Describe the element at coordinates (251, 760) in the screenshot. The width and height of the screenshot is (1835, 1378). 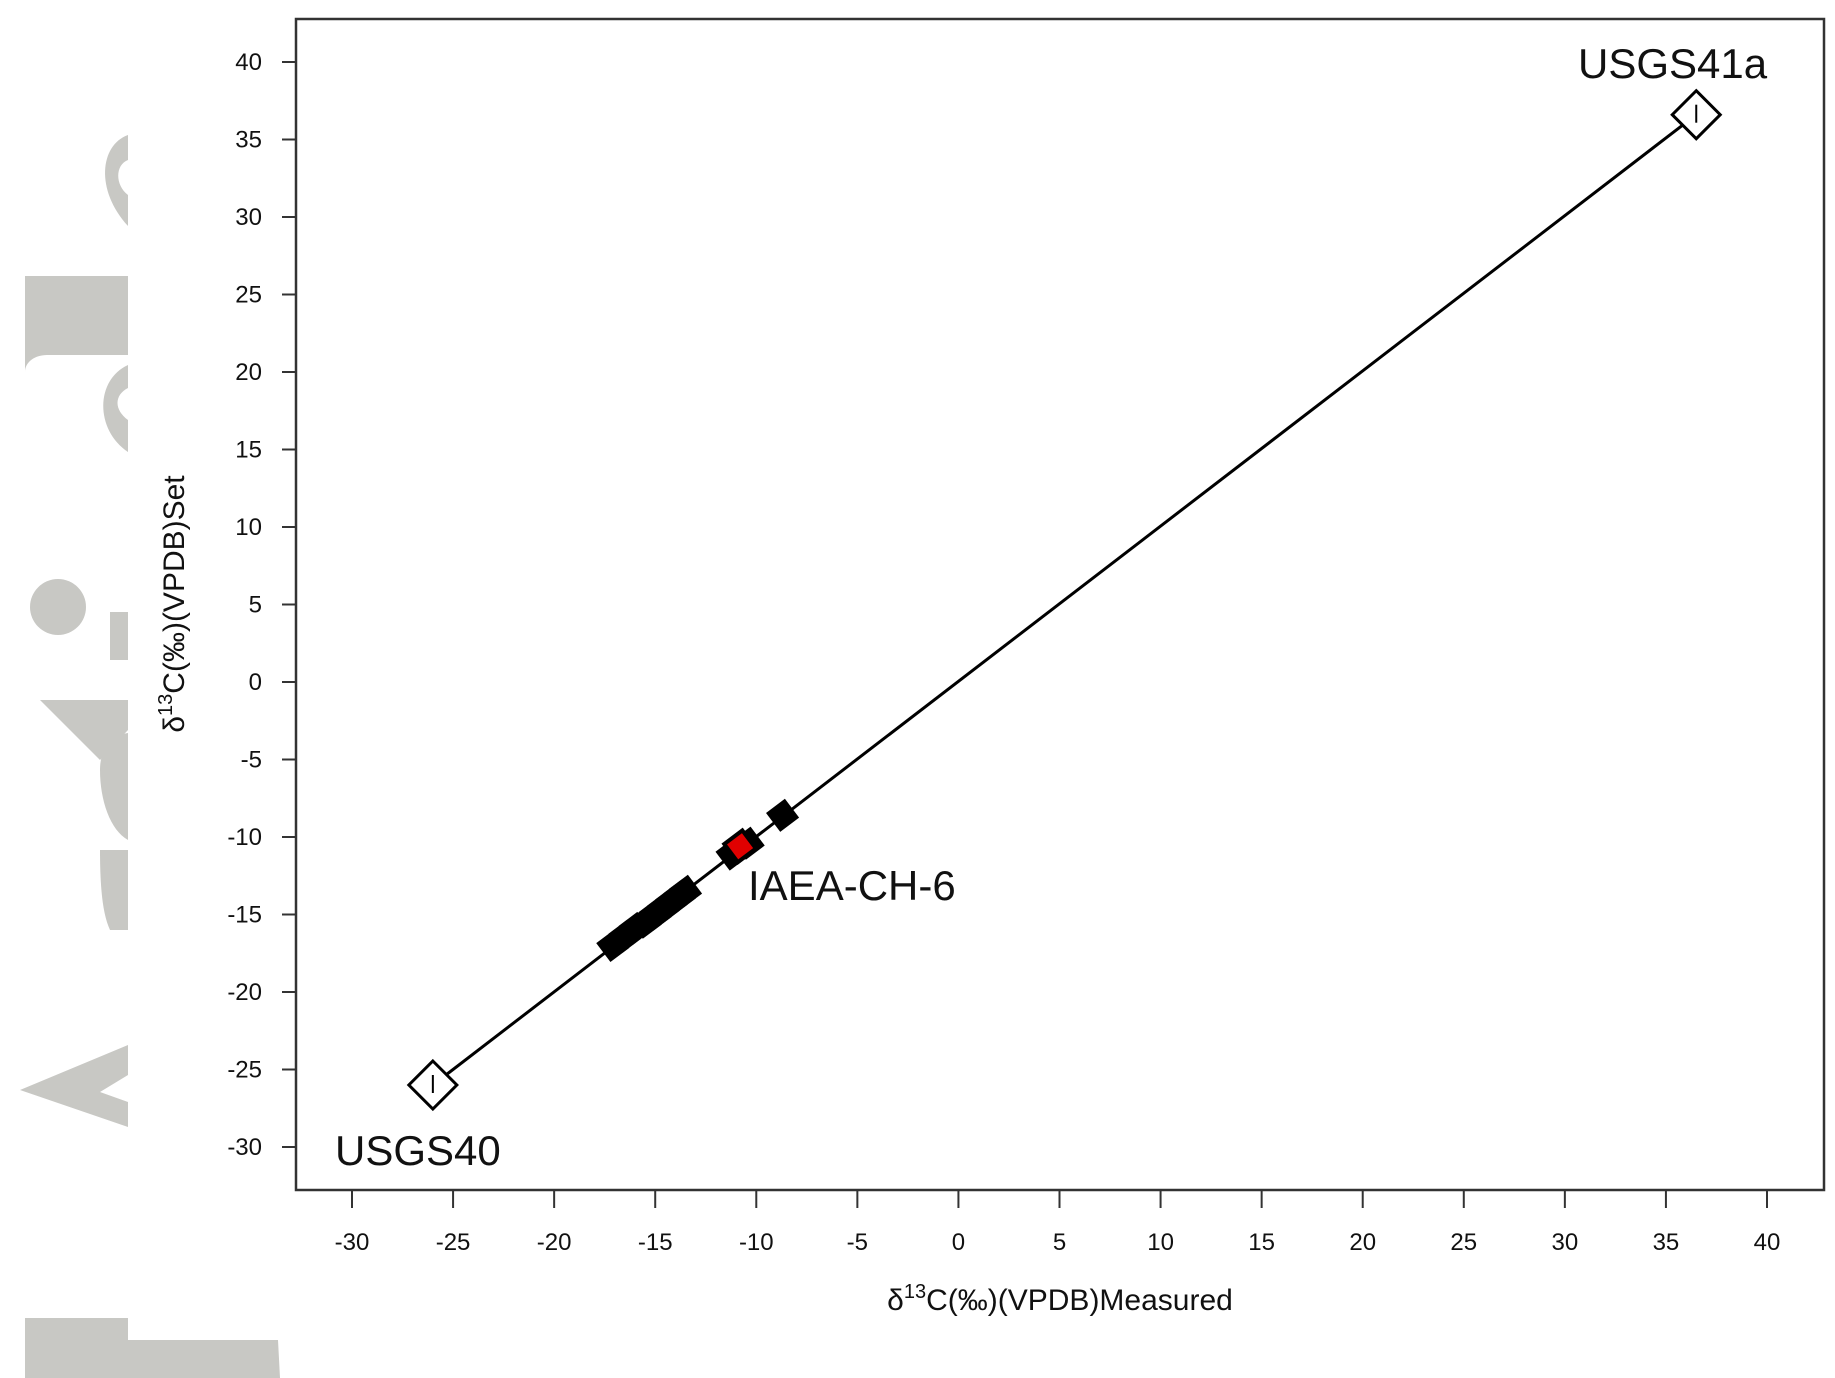
I see `y-tick-label: -5` at that location.